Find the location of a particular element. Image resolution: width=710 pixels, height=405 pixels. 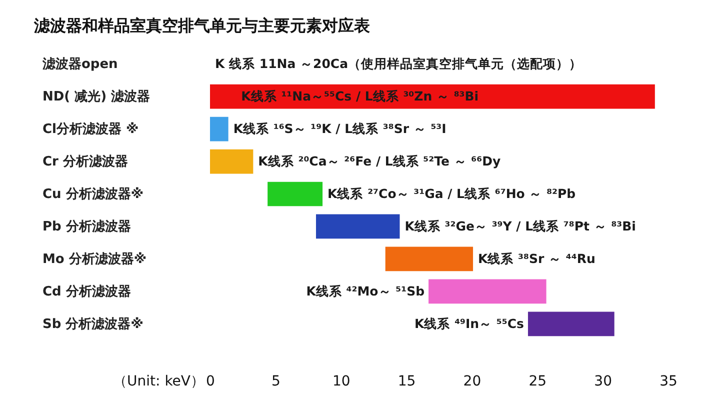

x-axis-title: （Unit: keV） is located at coordinates (158, 382).